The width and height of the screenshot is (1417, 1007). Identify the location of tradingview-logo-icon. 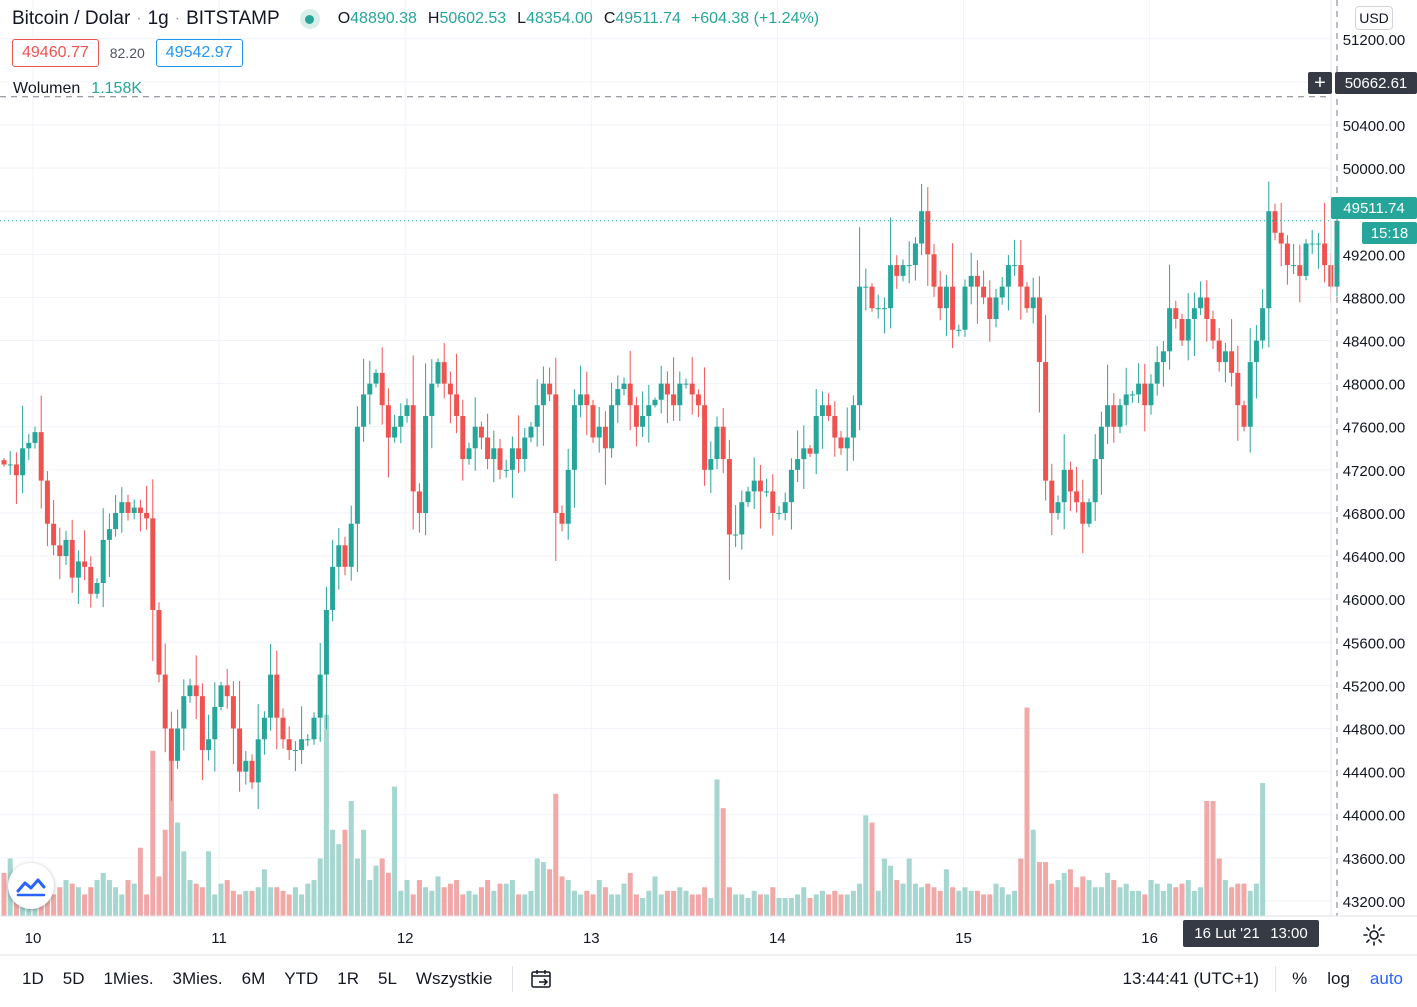
(31, 886).